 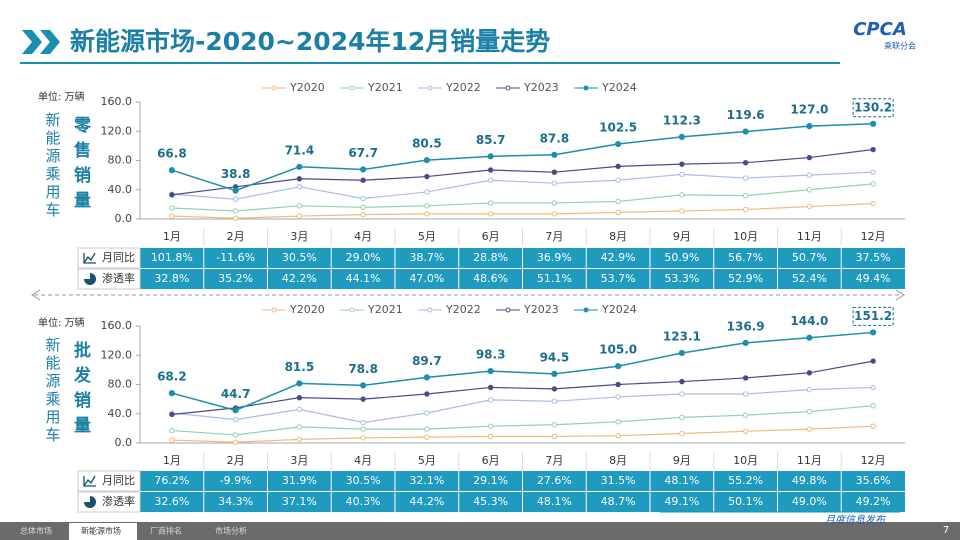 What do you see at coordinates (118, 257) in the screenshot?
I see `table-row-label: 月同比` at bounding box center [118, 257].